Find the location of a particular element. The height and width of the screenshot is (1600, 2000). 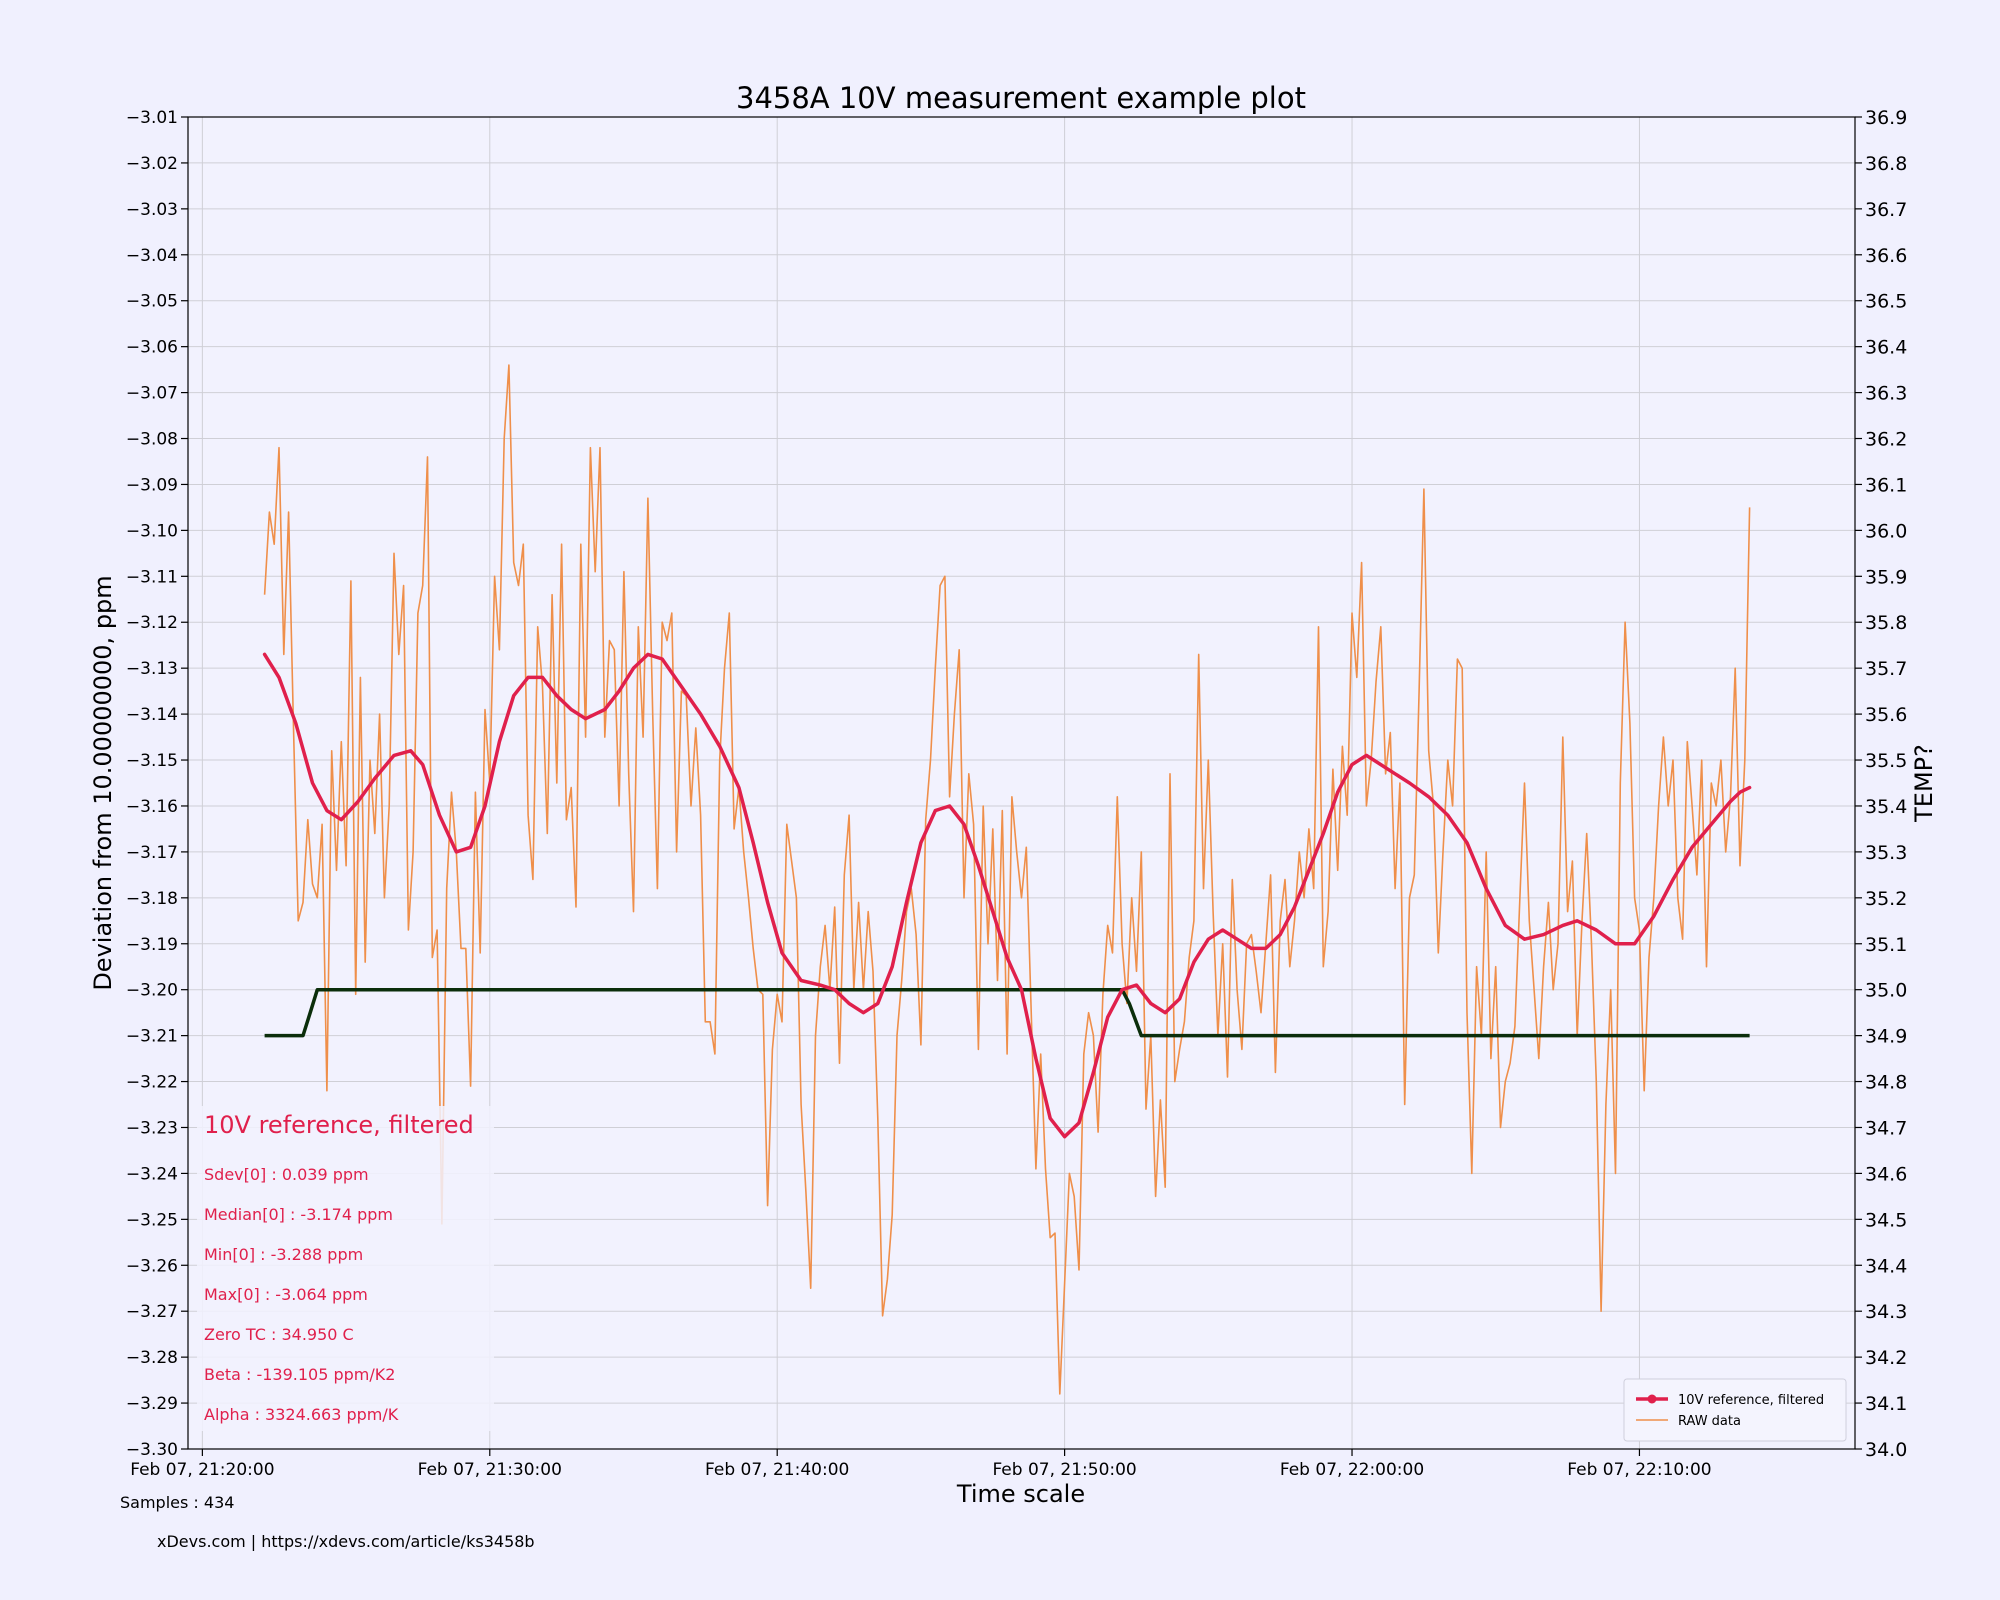

x-tick-label: Feb 07, 21:30:00 is located at coordinates (490, 1470).